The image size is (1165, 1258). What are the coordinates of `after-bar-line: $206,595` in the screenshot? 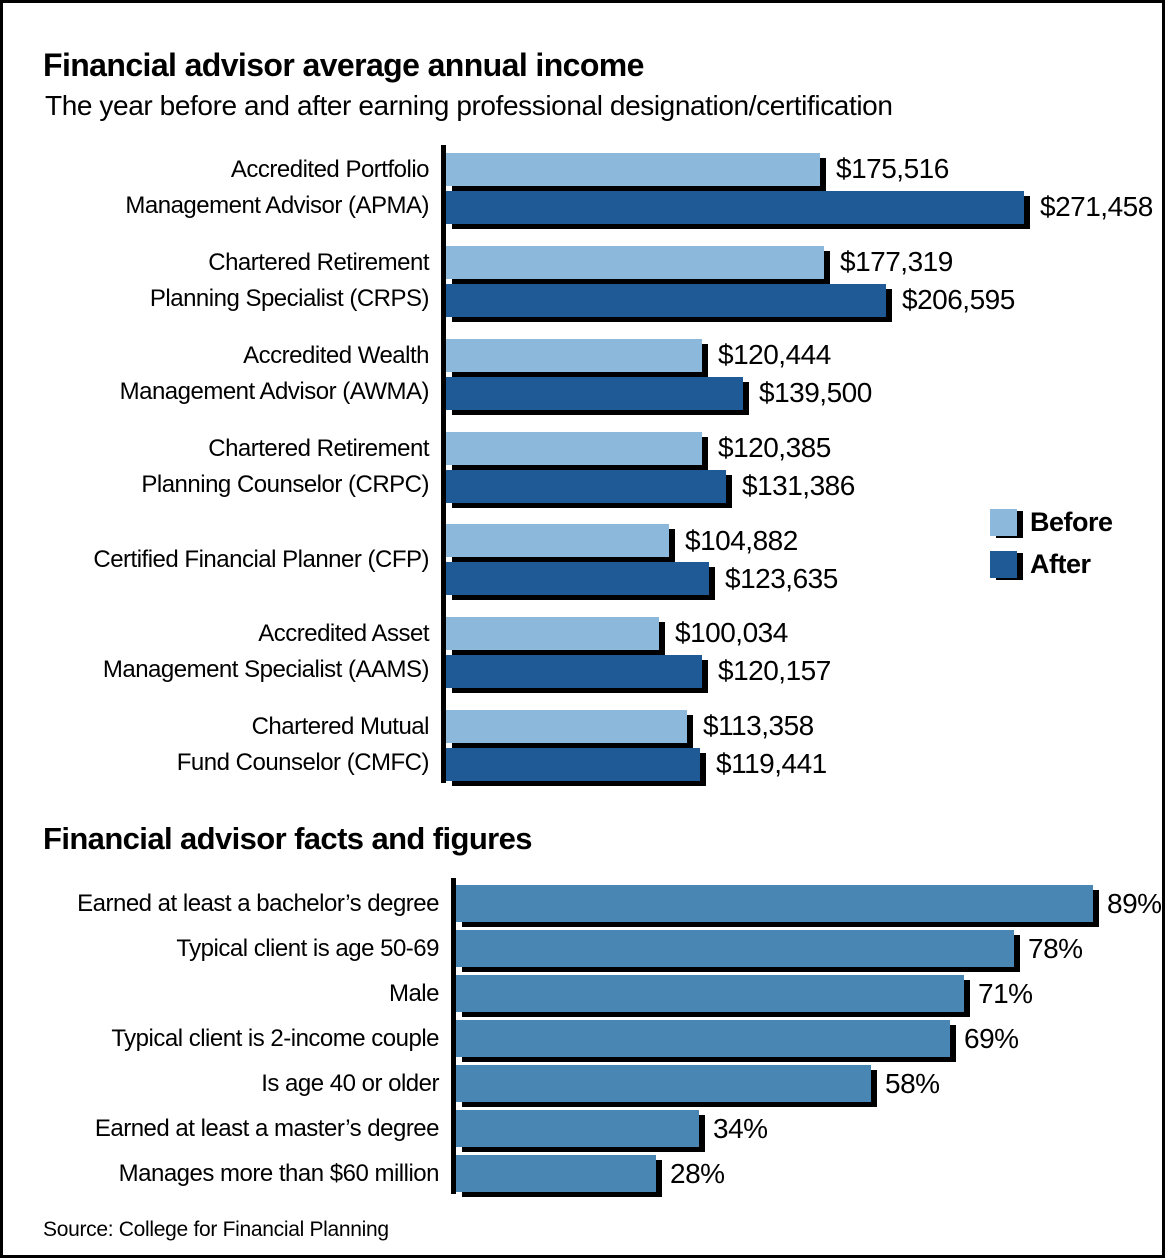 It's located at (804, 300).